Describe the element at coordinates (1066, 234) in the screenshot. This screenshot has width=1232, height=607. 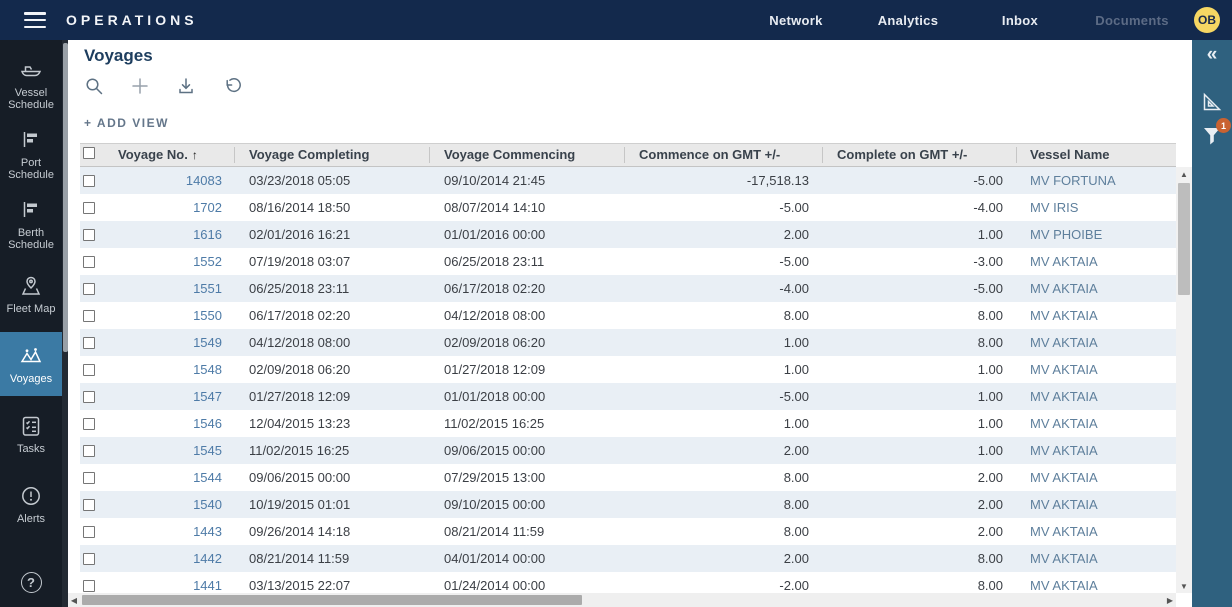
I see `vessel-name-cell: MV PHOIBE` at that location.